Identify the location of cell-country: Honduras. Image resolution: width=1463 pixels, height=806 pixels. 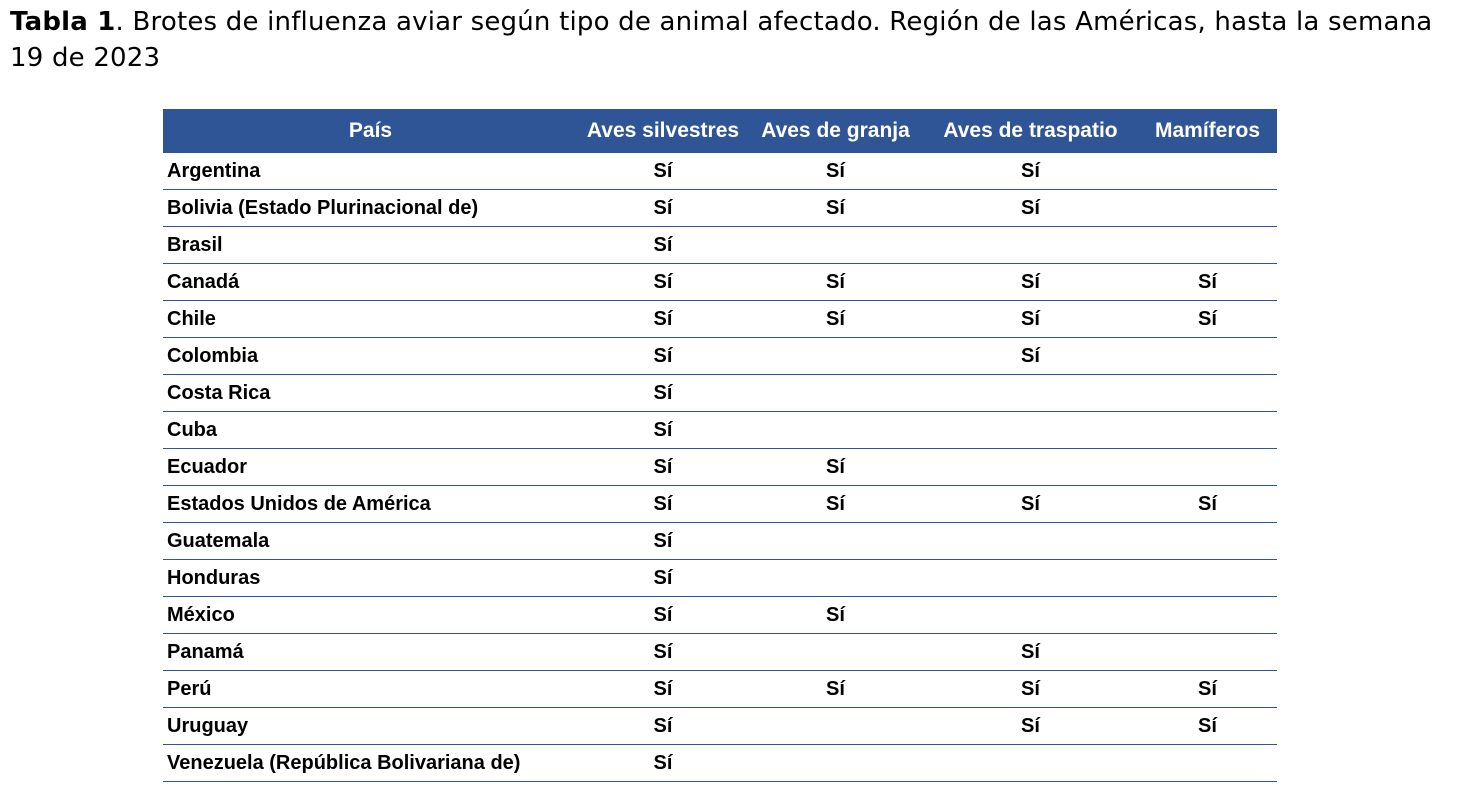
(370, 578).